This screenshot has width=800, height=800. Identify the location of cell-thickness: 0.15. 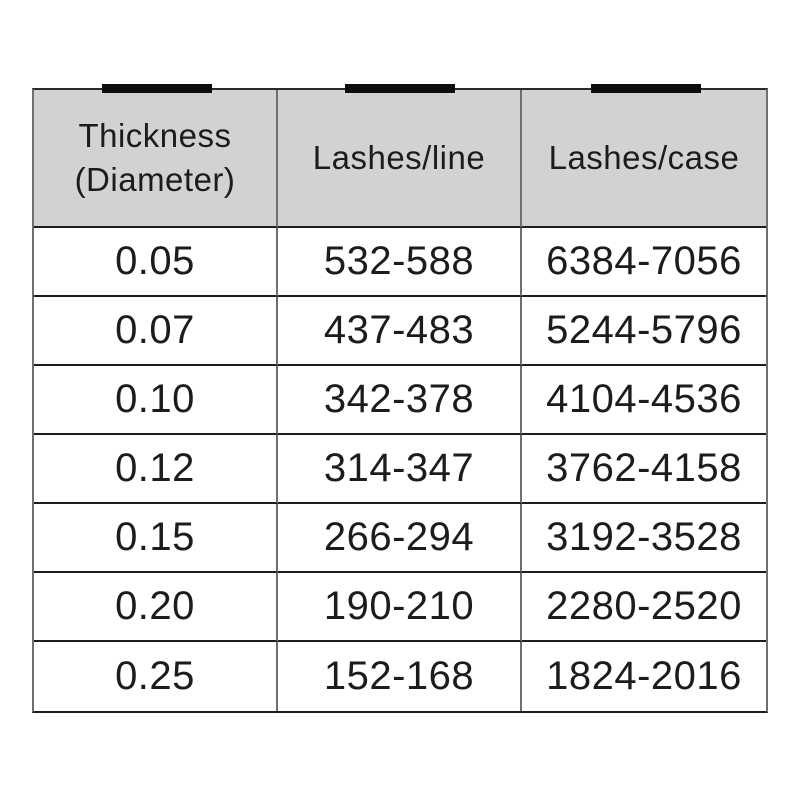
(156, 538).